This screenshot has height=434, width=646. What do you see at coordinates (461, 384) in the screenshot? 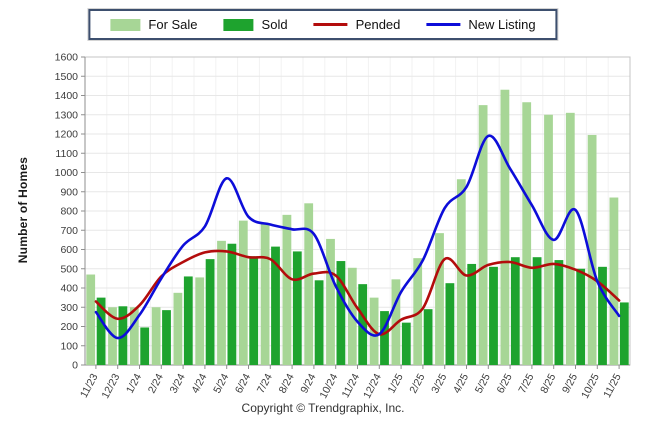
I see `x-tick-label: 4/25` at bounding box center [461, 384].